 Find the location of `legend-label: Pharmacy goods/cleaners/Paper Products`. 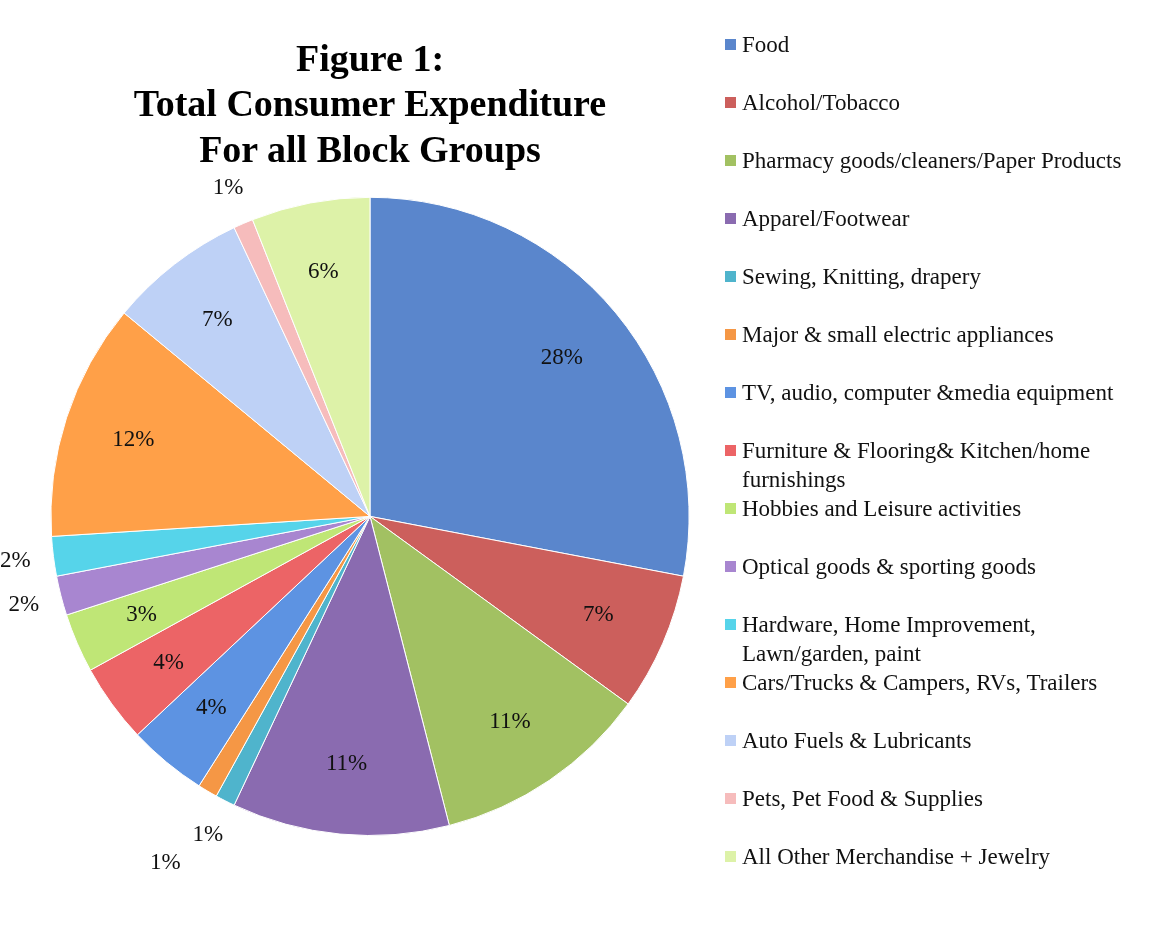

legend-label: Pharmacy goods/cleaners/Paper Products is located at coordinates (932, 161).